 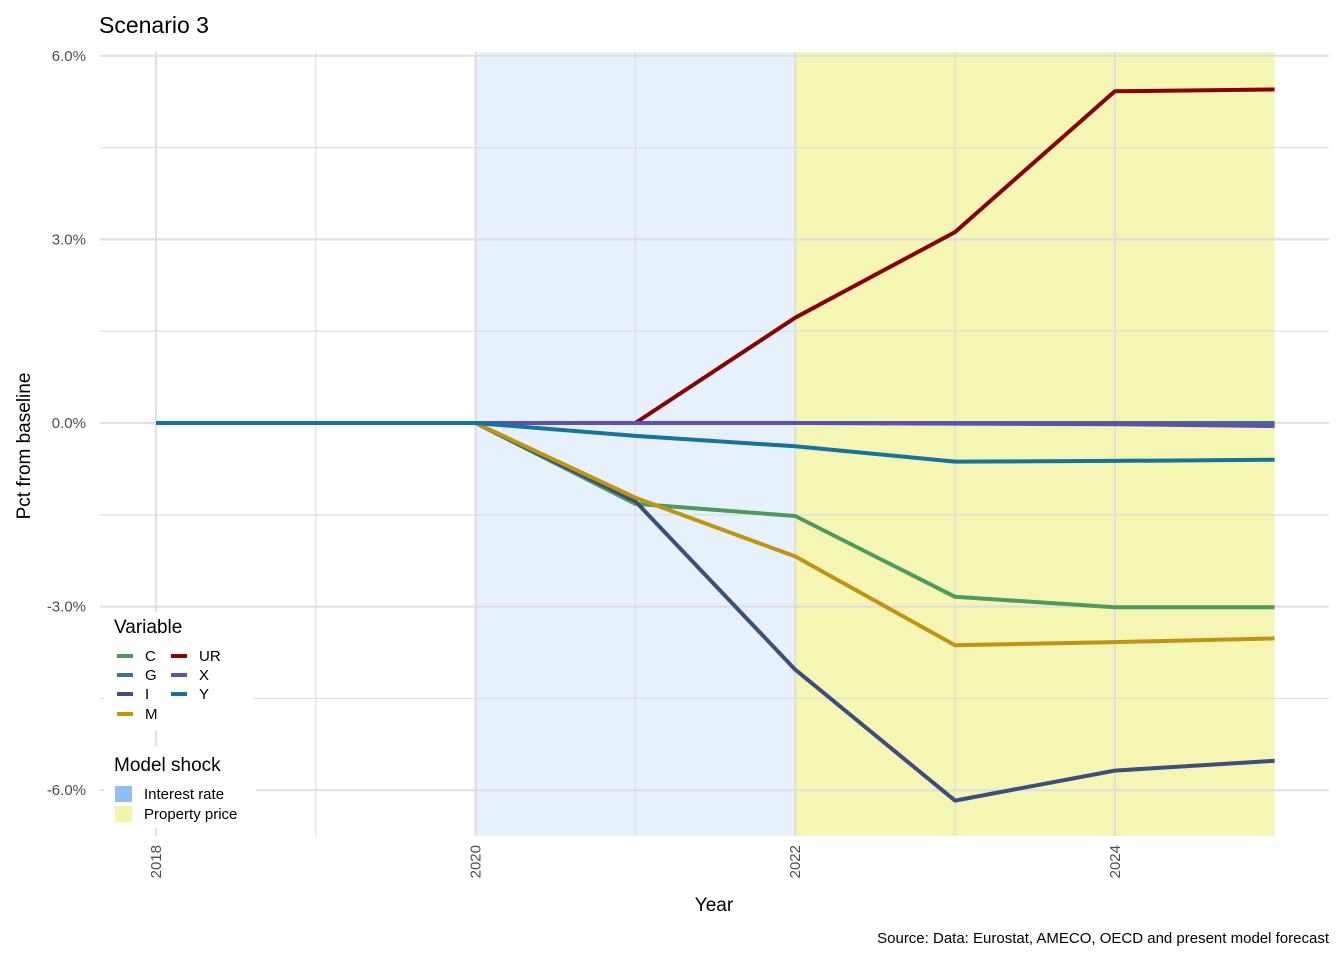 I want to click on legend-variable-background, so click(x=179, y=671).